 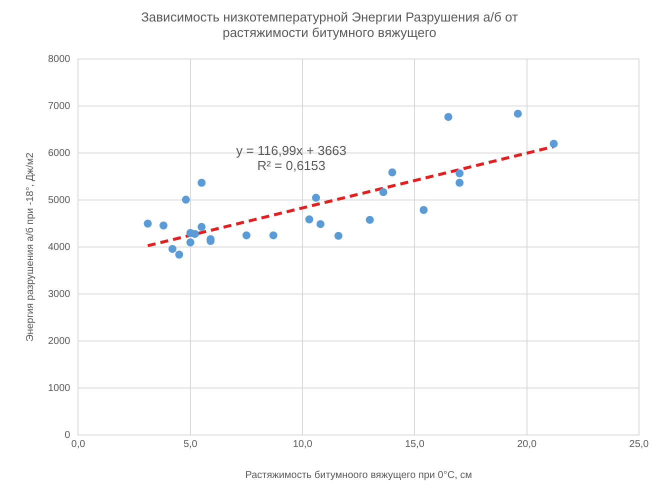 I want to click on annotation: y = 116,99x + 3663, so click(x=291, y=150).